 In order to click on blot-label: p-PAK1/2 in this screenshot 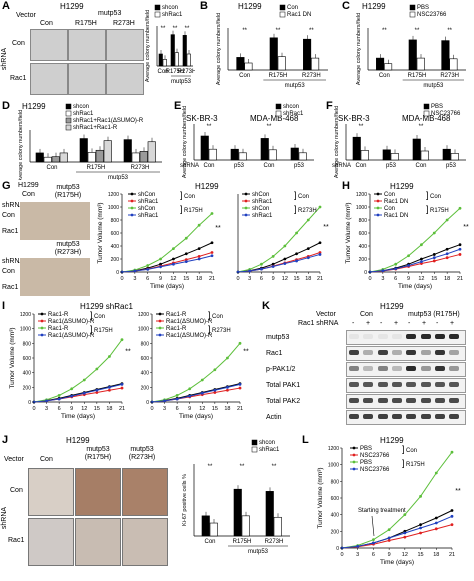, I will do `click(281, 369)`.